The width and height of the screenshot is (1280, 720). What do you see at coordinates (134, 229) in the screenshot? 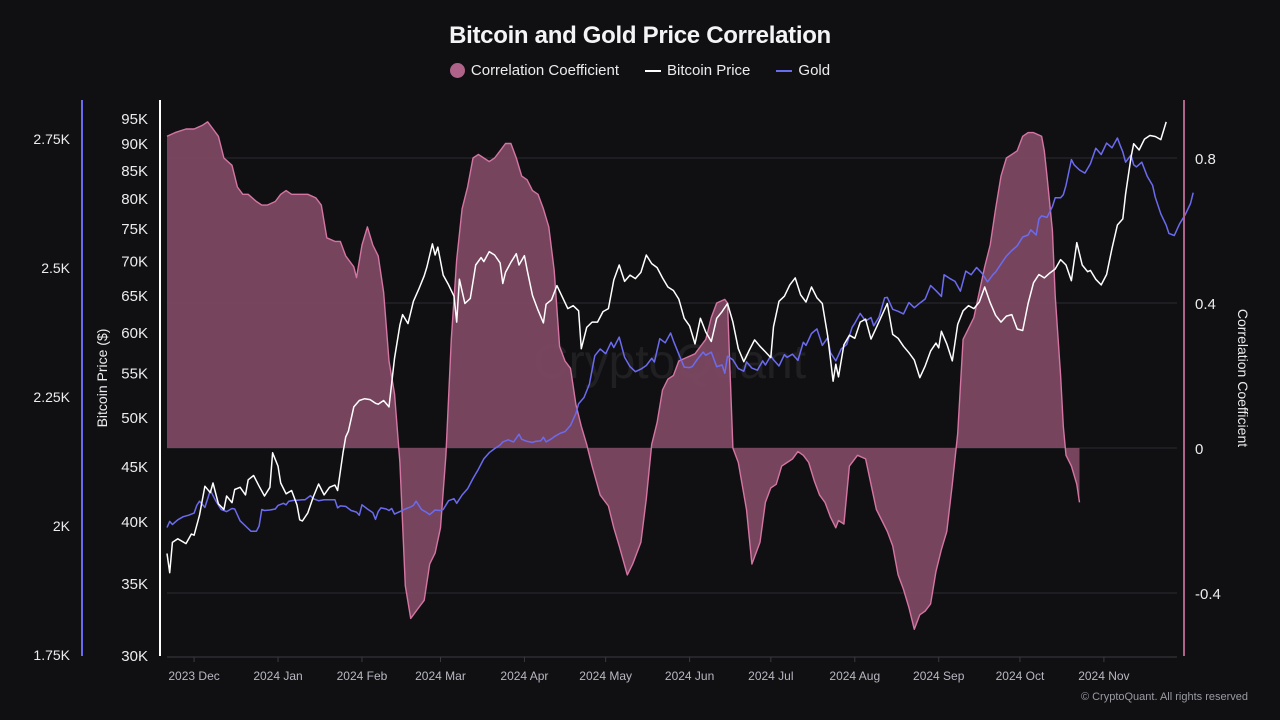
I see `btc-tick-label: 75K` at bounding box center [134, 229].